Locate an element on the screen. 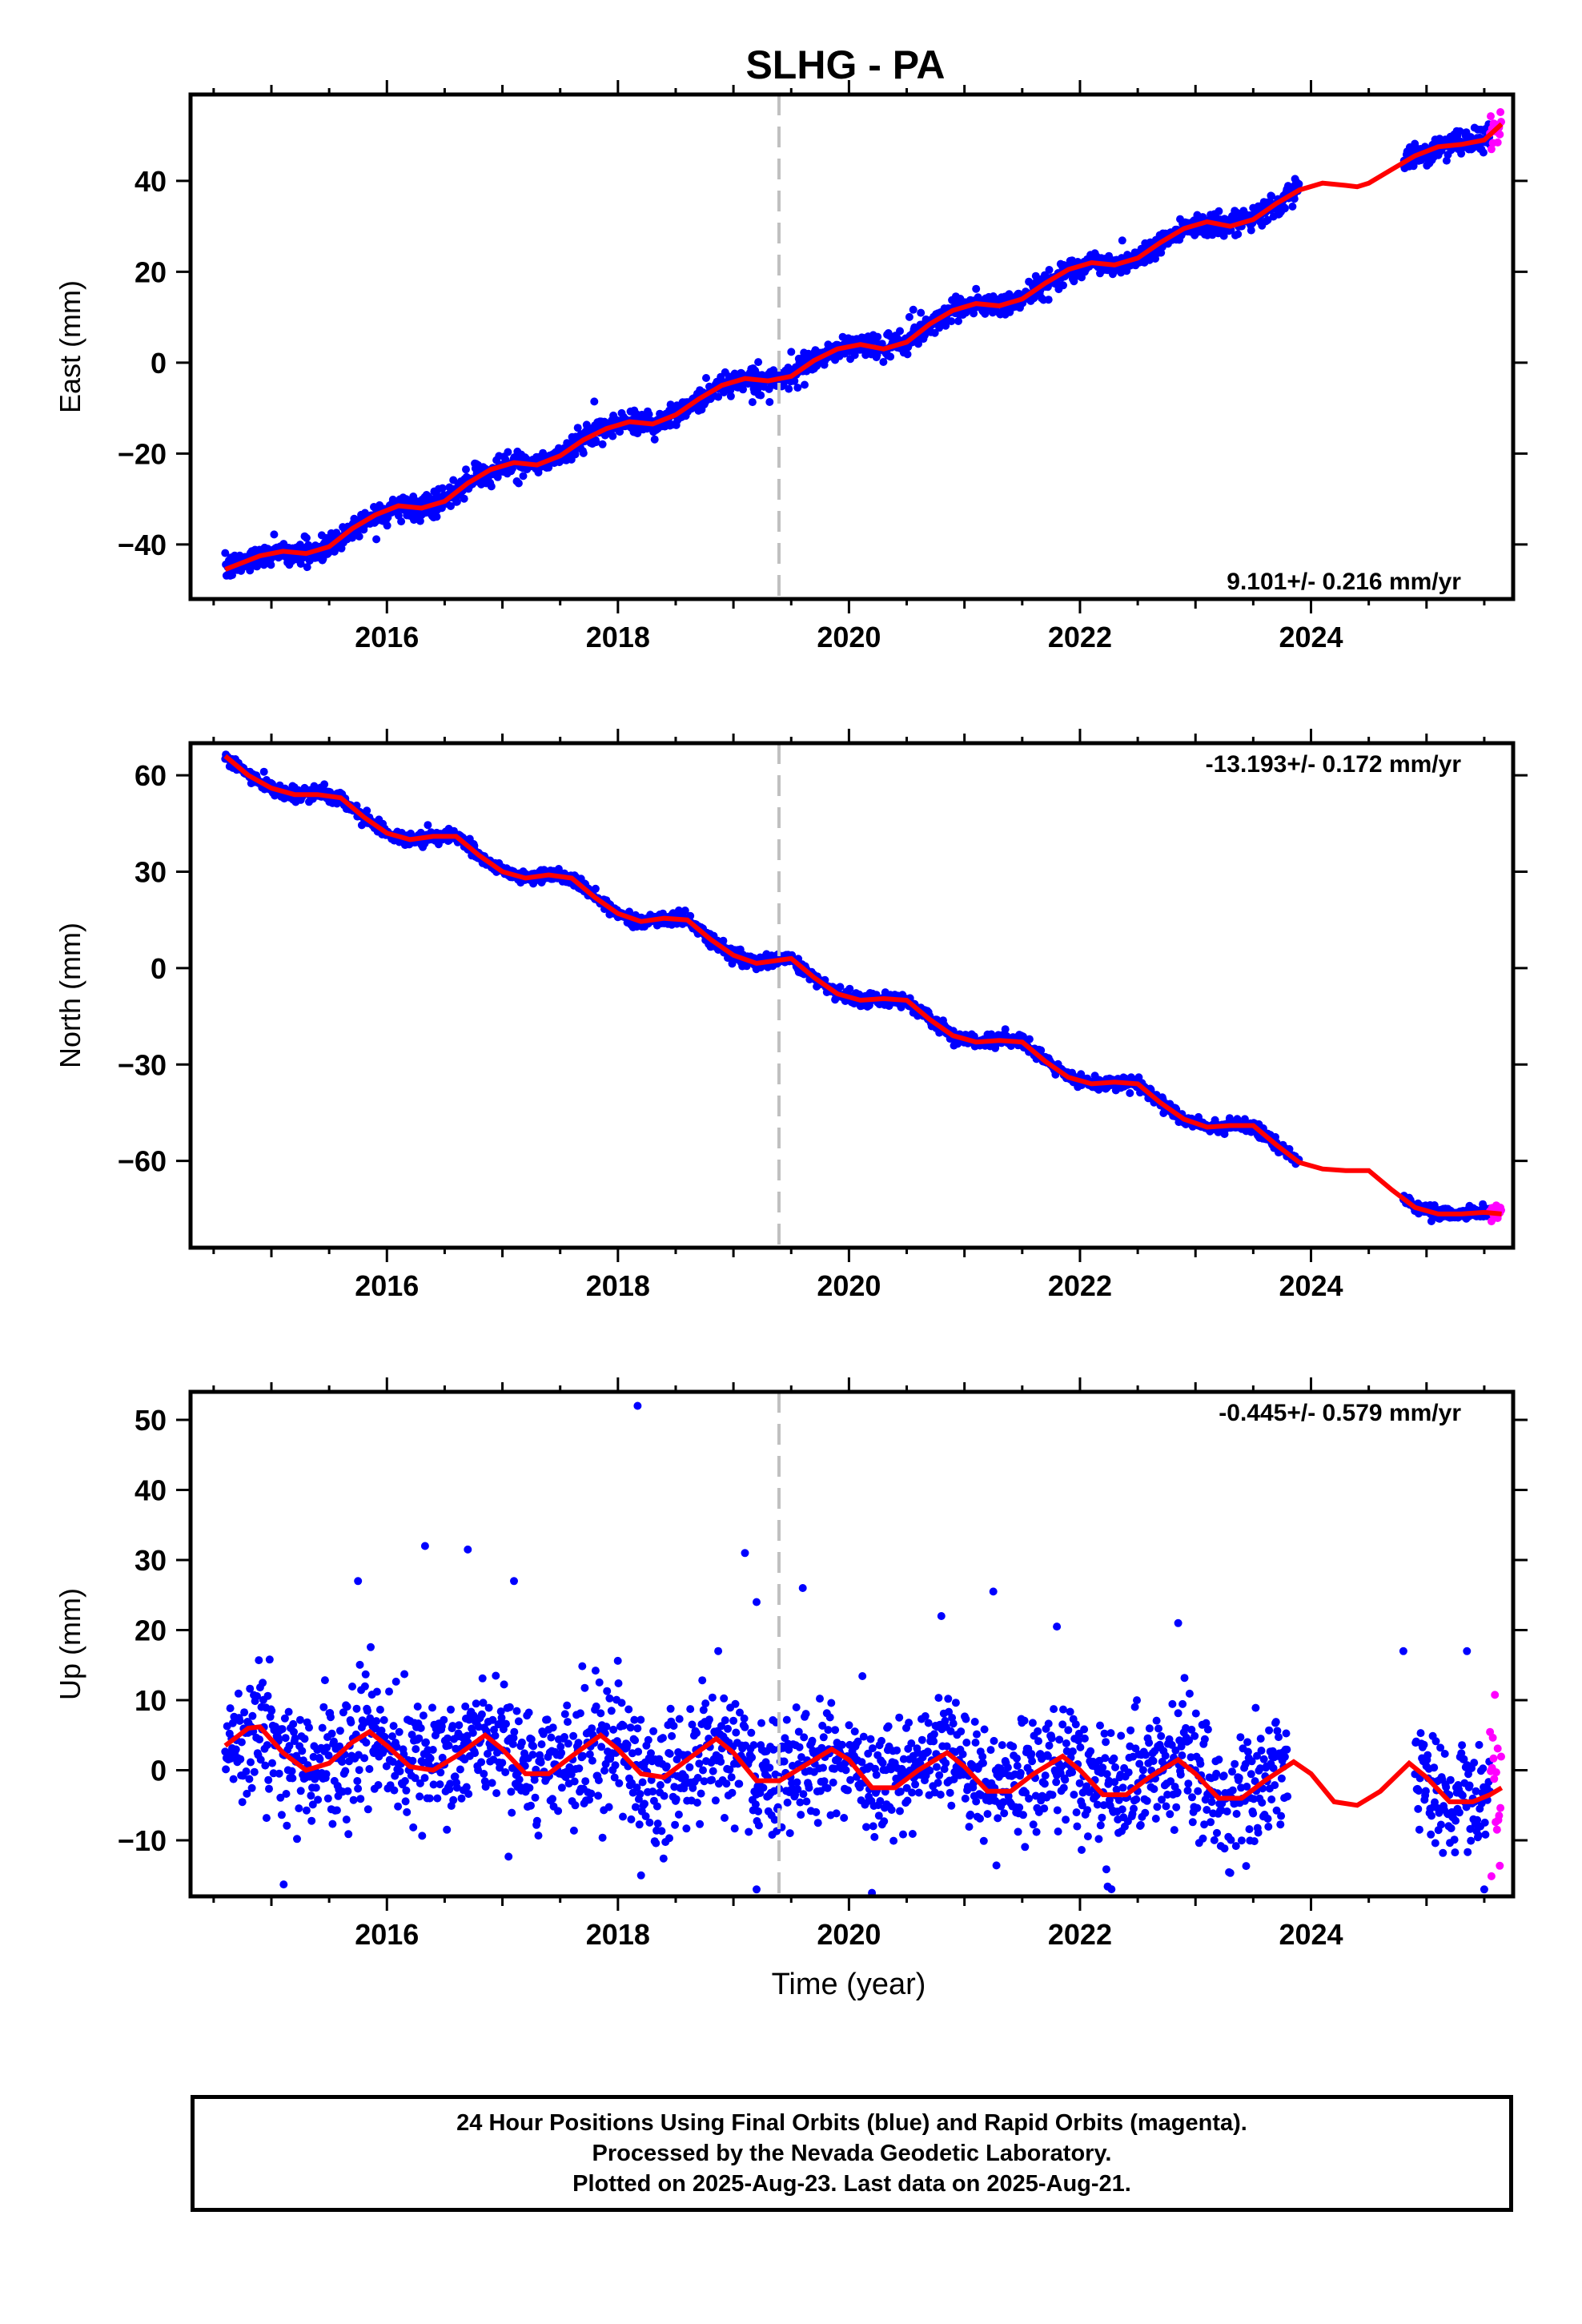 The width and height of the screenshot is (1582, 2324). chart-title: SLHG - PA is located at coordinates (845, 64).